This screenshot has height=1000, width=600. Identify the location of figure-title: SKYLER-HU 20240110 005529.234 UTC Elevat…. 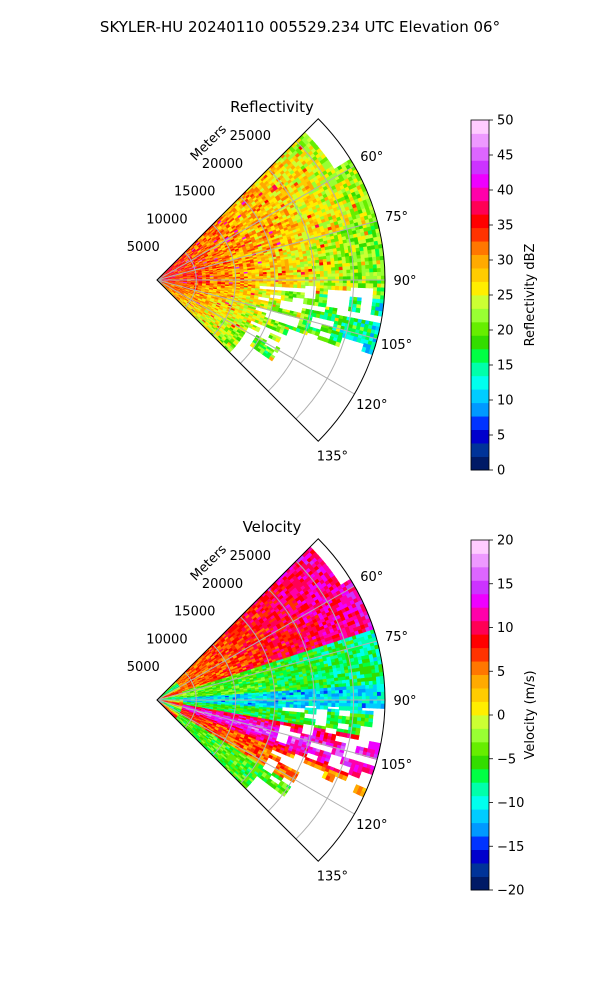
(300, 27).